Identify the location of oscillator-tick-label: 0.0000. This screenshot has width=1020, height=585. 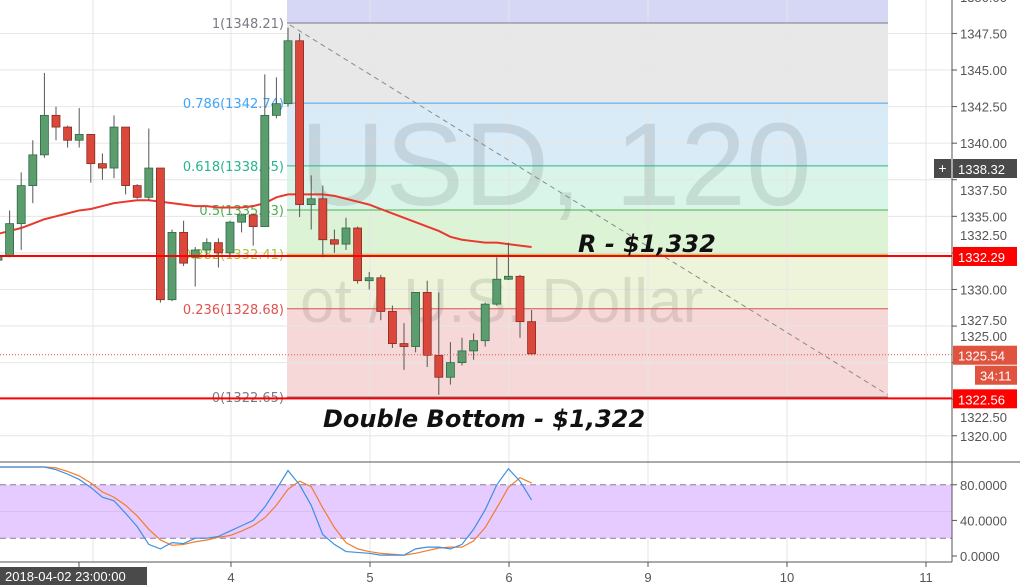
(980, 556).